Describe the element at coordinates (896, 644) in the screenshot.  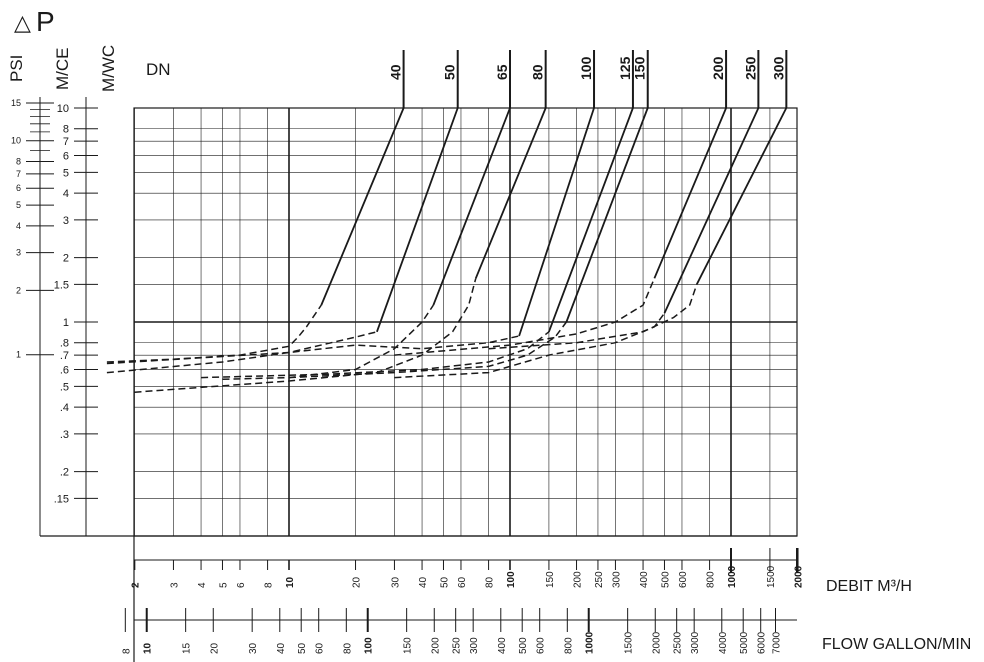
I see `x-axis-label-gpm: FLOW GALLON/MIN` at that location.